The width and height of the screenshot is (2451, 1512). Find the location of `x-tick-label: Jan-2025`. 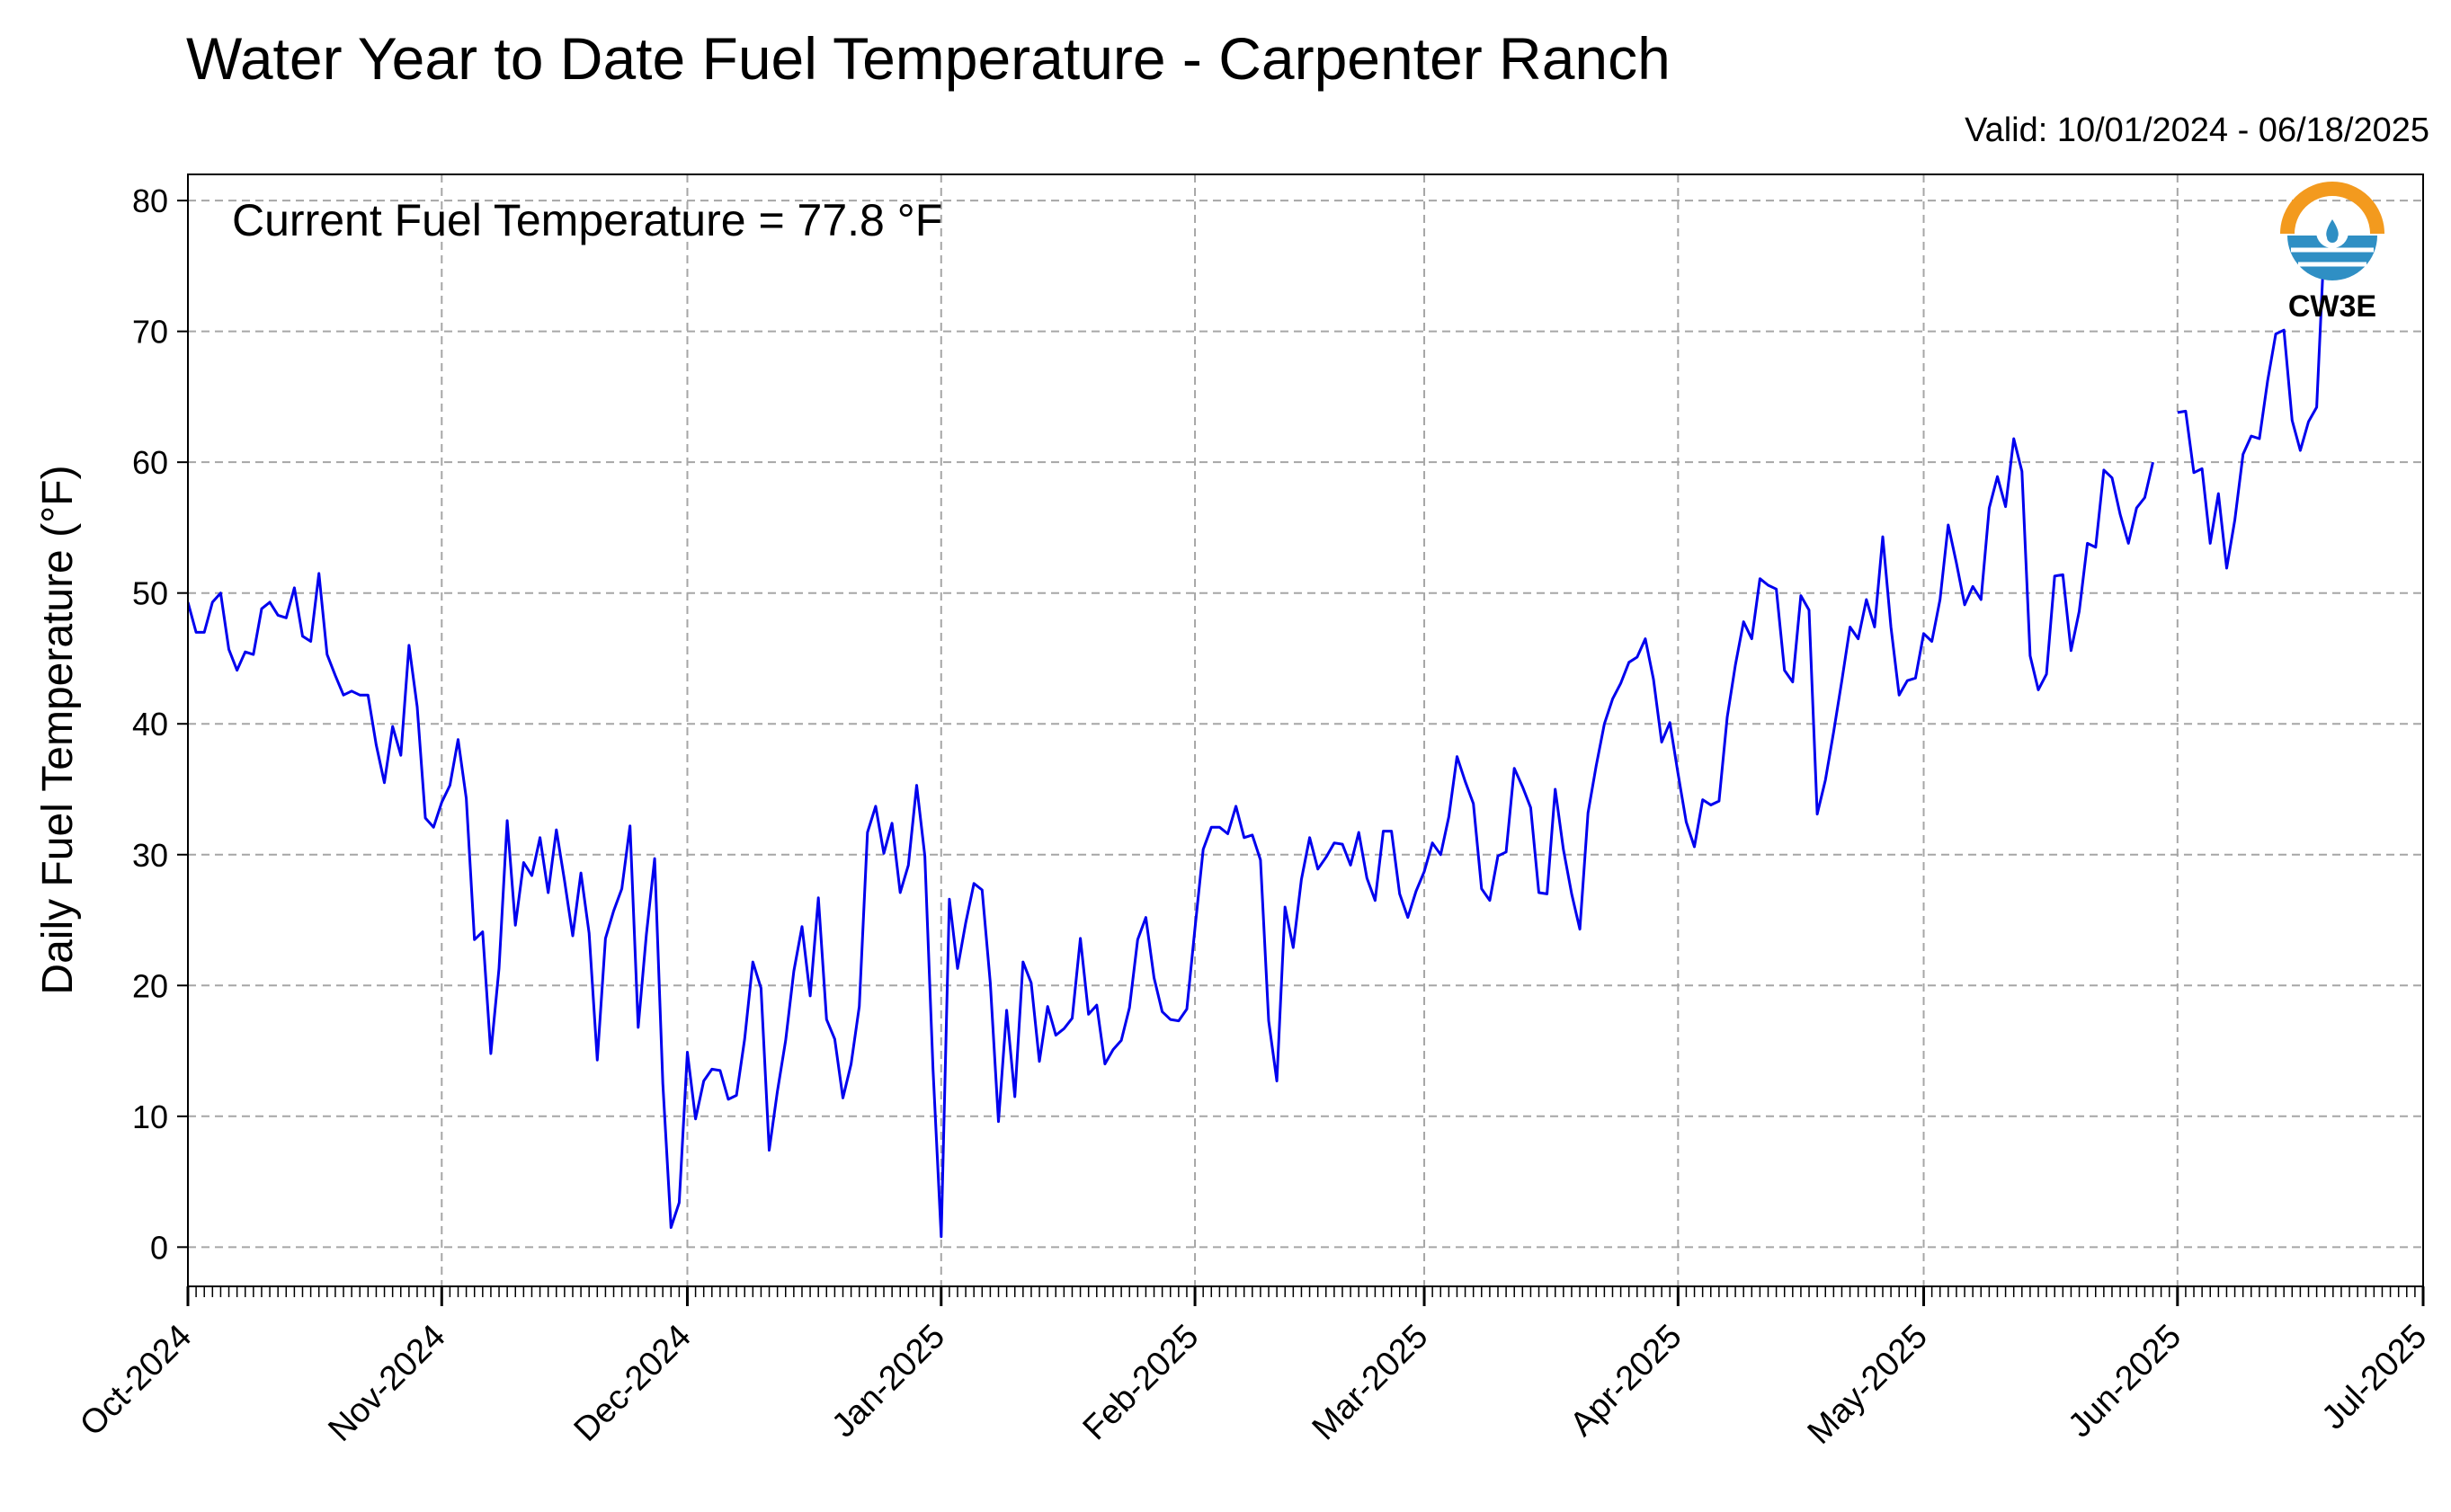

x-tick-label: Jan-2025 is located at coordinates (888, 1381).